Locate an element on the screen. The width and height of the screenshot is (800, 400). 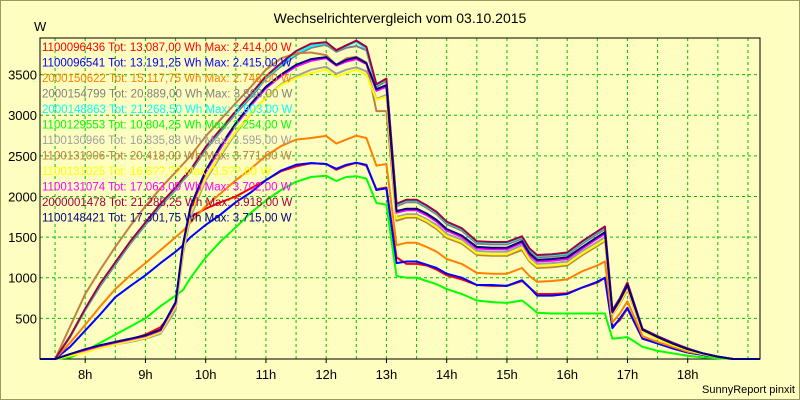
footer-credit: SunnyReport pinxit is located at coordinates (748, 390).